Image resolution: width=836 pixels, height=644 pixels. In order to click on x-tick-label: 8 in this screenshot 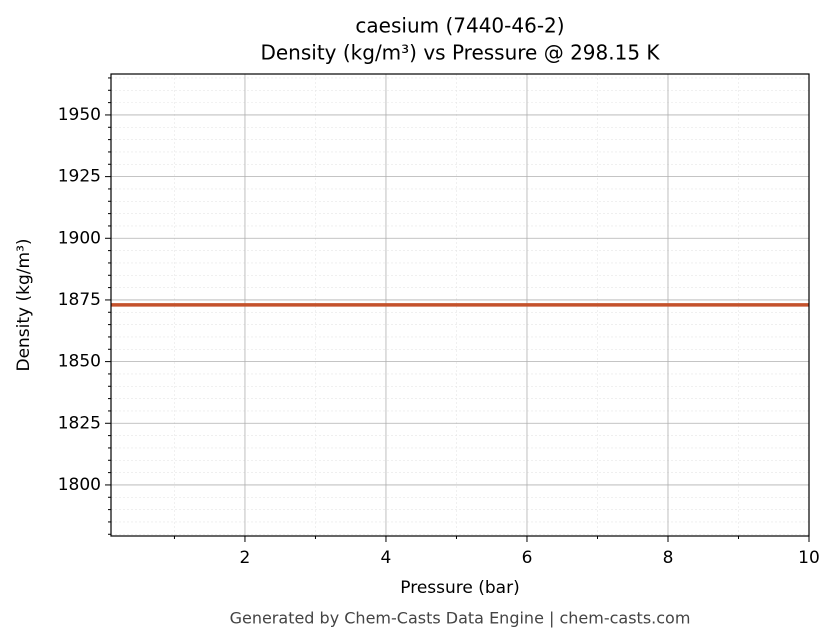, I will do `click(668, 558)`.